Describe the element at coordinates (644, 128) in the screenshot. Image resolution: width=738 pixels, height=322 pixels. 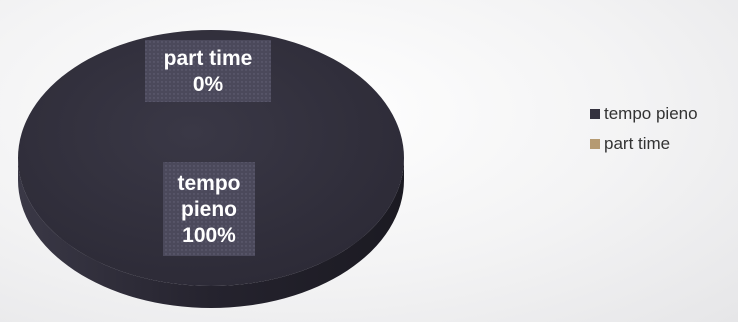
I see `legend: tempo pieno part time` at that location.